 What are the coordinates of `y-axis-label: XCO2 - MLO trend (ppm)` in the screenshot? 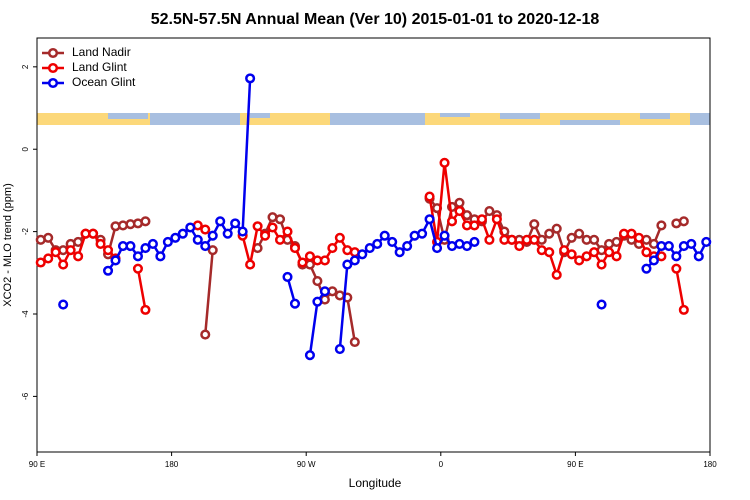 It's located at (8, 244).